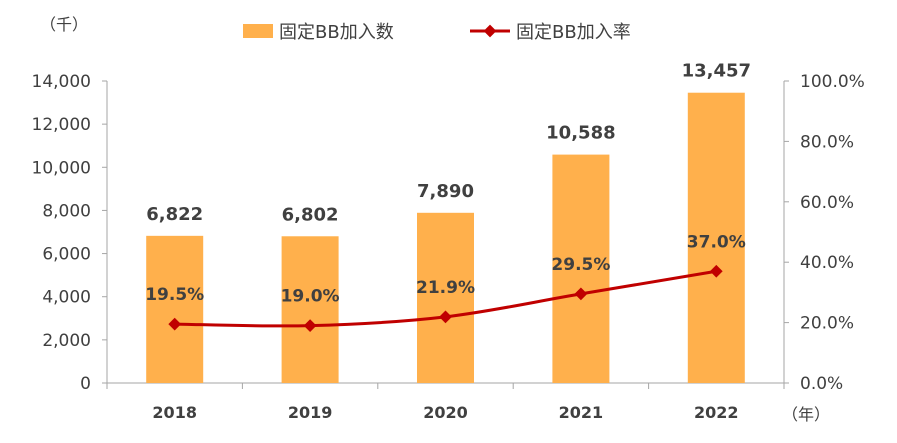 The image size is (897, 443). Describe the element at coordinates (716, 71) in the screenshot. I see `bar-value-label: 13,457` at that location.